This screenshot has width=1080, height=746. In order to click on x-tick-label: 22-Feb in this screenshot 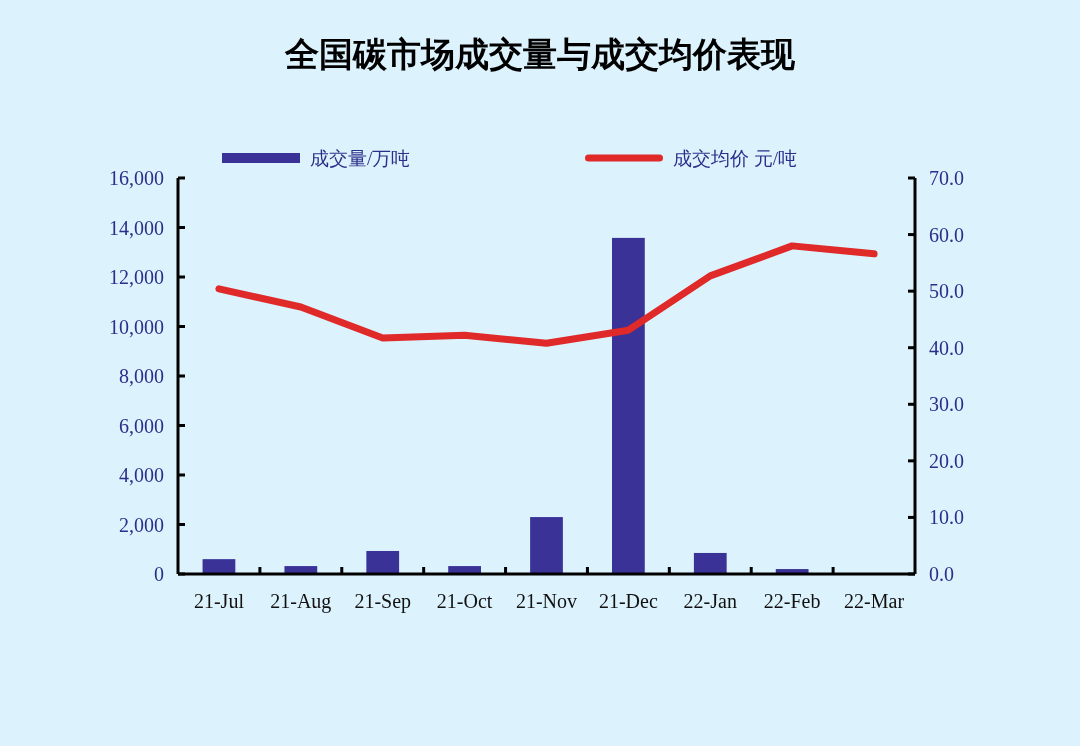, I will do `click(792, 601)`.